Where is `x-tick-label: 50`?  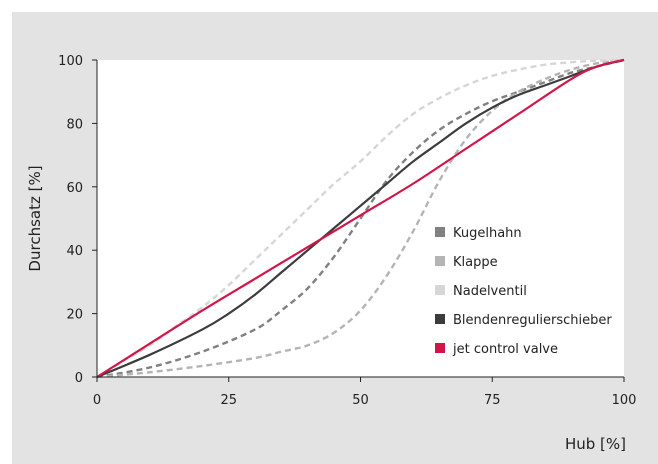 x-tick-label: 50 is located at coordinates (360, 400).